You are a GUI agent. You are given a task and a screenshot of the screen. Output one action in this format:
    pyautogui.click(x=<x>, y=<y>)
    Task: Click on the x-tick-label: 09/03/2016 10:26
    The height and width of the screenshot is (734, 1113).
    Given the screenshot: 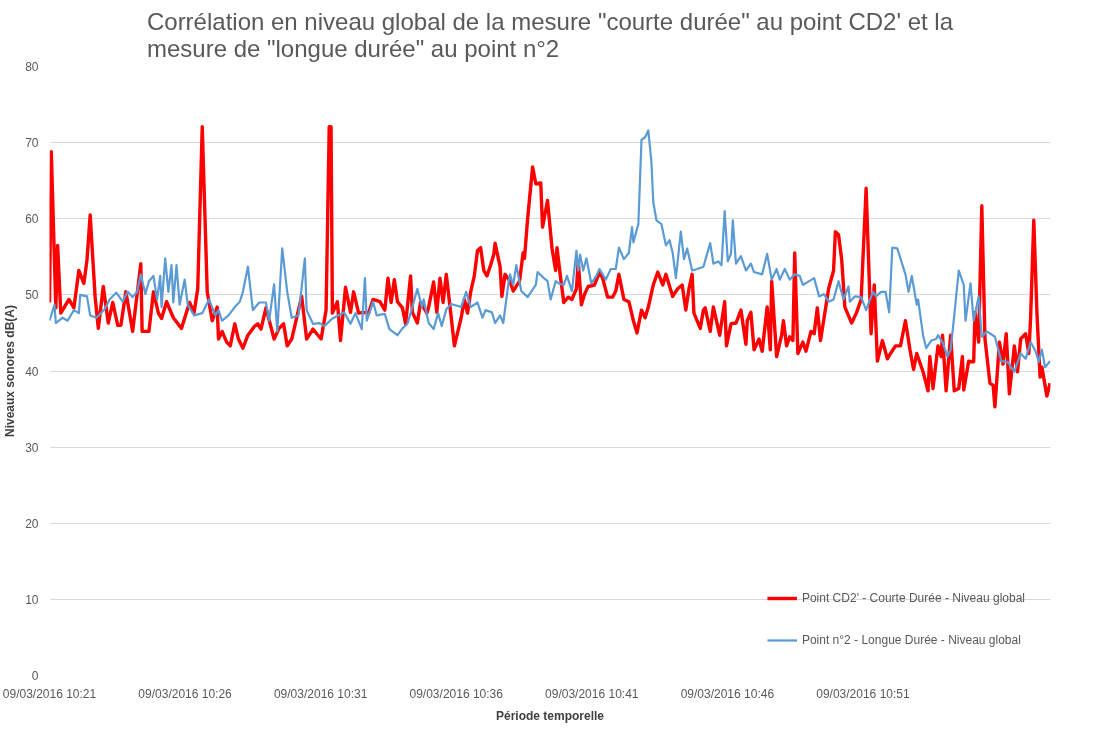 What is the action you would take?
    pyautogui.click(x=185, y=693)
    